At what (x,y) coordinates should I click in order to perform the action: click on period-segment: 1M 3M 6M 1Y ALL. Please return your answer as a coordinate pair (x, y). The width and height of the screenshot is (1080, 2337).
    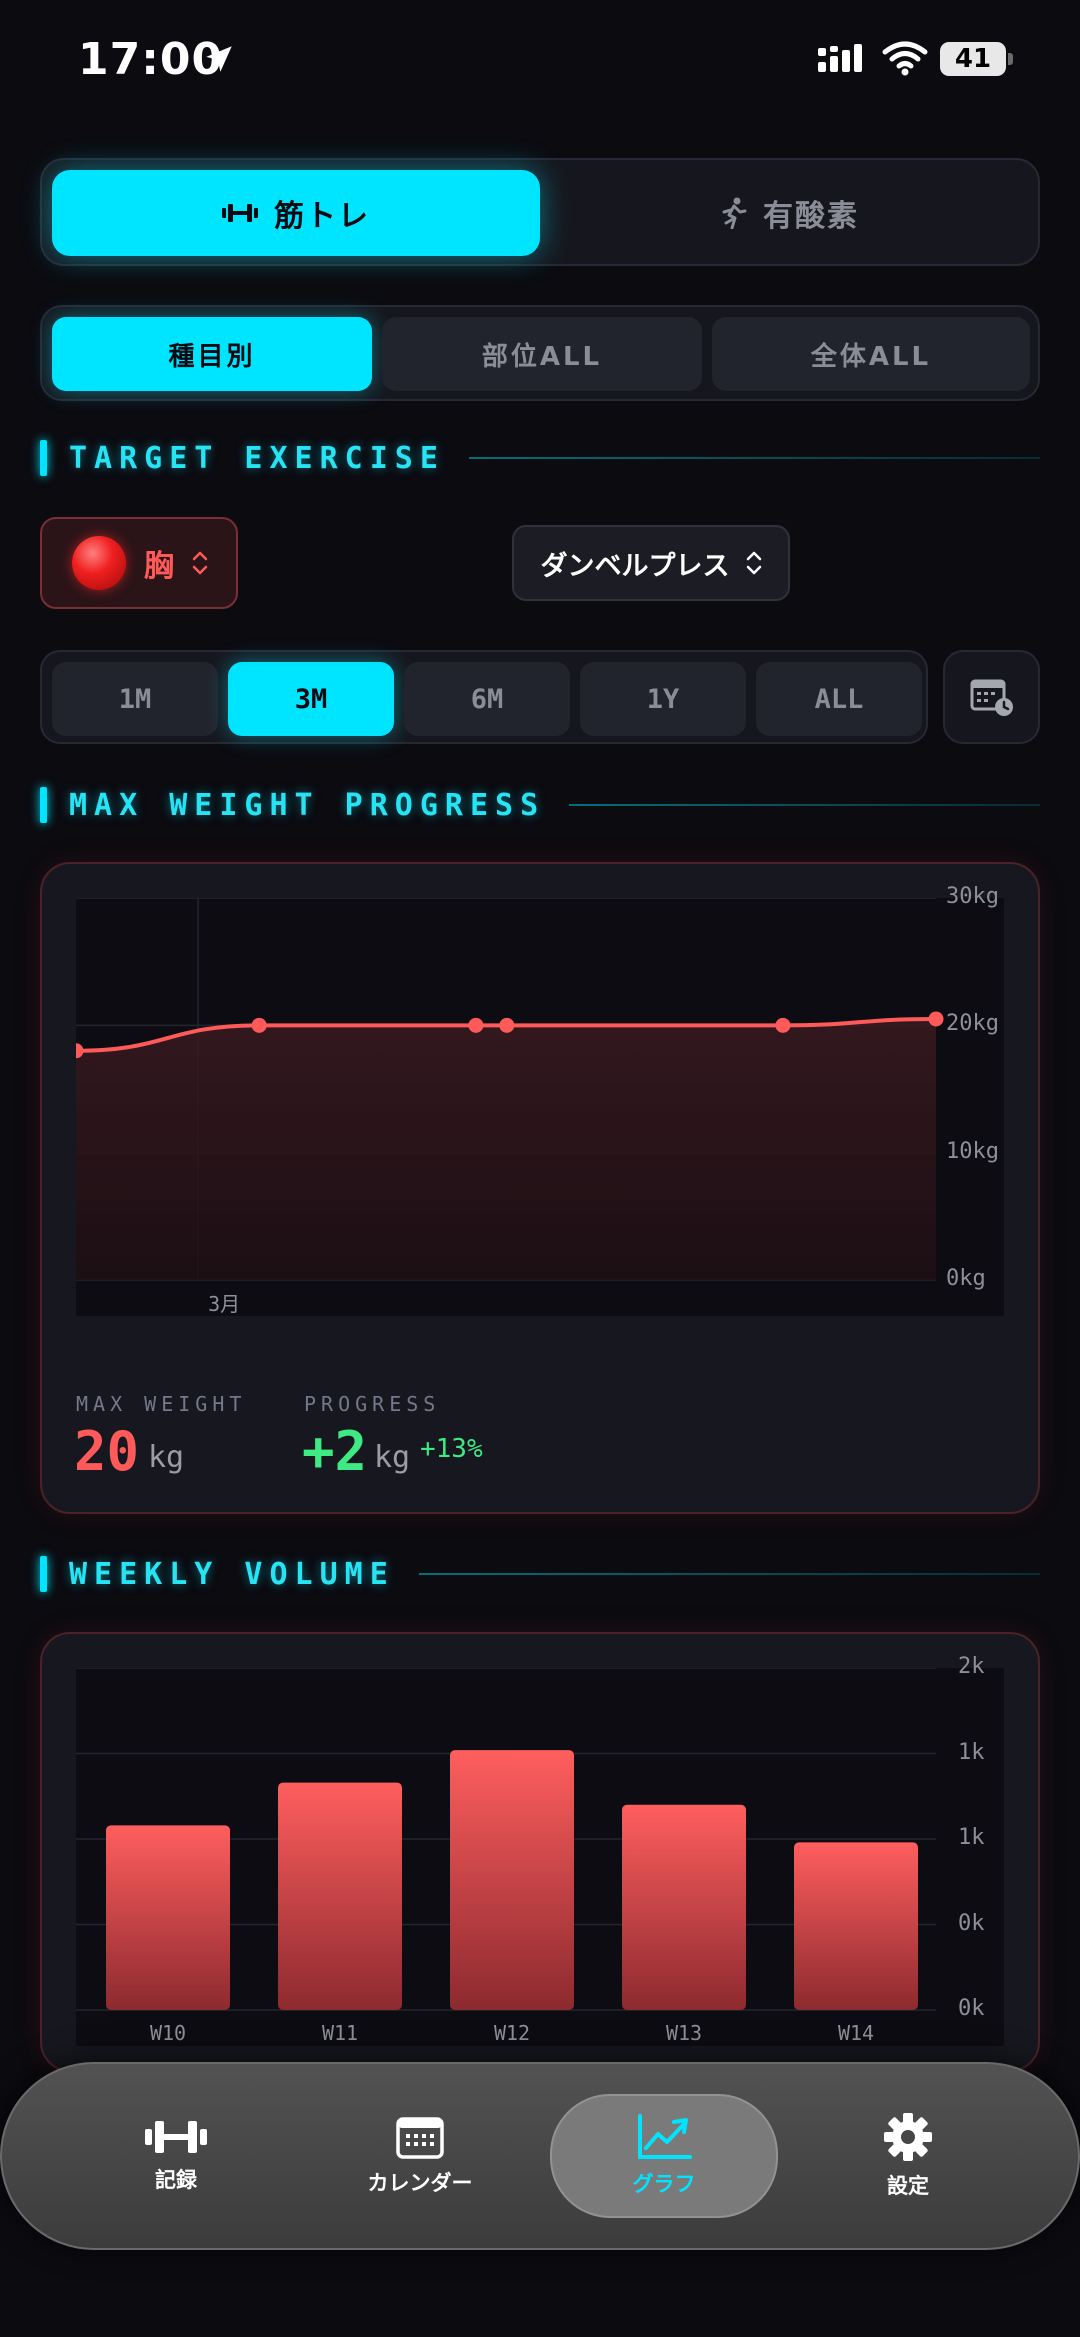
    Looking at the image, I should click on (484, 697).